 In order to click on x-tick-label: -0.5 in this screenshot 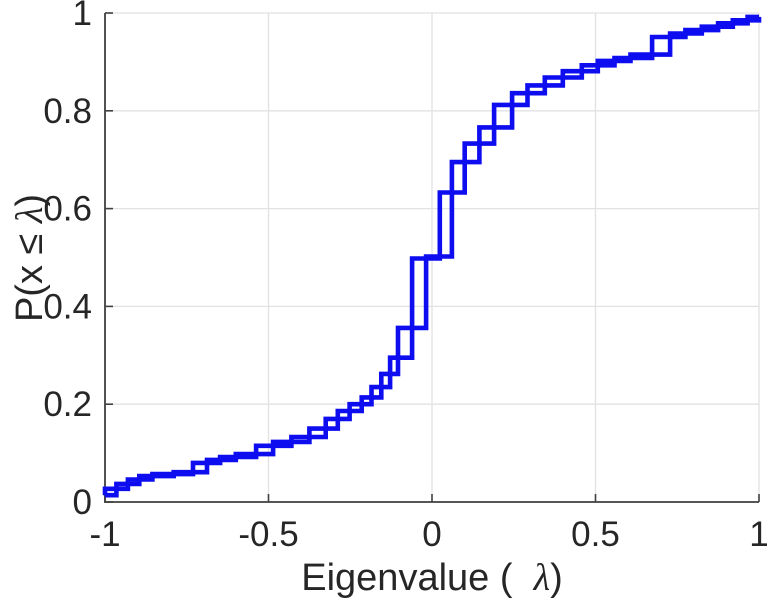, I will do `click(268, 534)`.